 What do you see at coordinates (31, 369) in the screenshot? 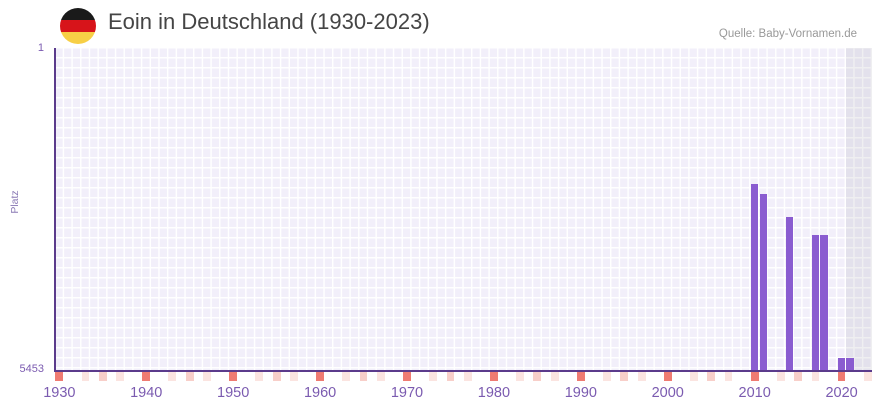
I see `y-axis-bottom-tick-label: 5453` at bounding box center [31, 369].